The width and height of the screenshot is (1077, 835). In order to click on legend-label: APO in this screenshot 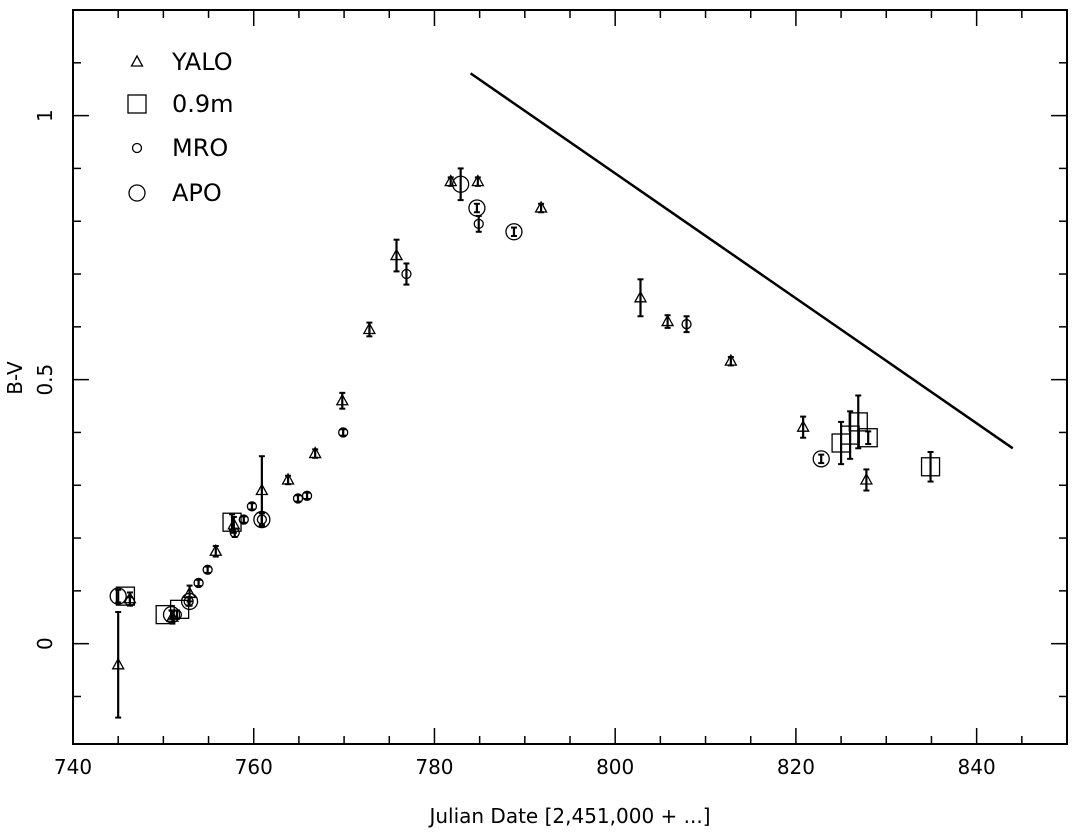, I will do `click(197, 193)`.